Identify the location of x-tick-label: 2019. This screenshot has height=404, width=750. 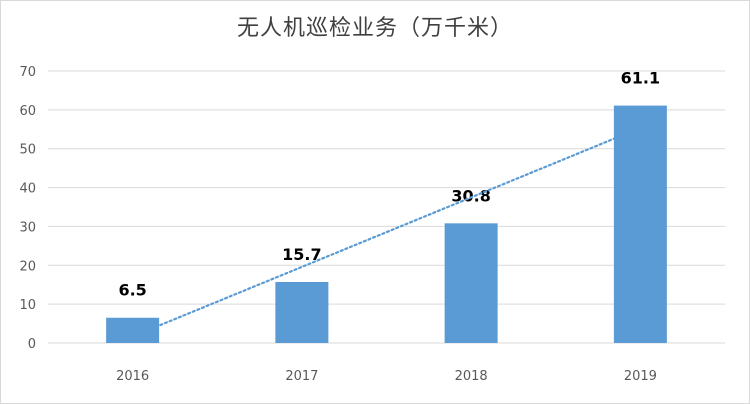
(640, 376).